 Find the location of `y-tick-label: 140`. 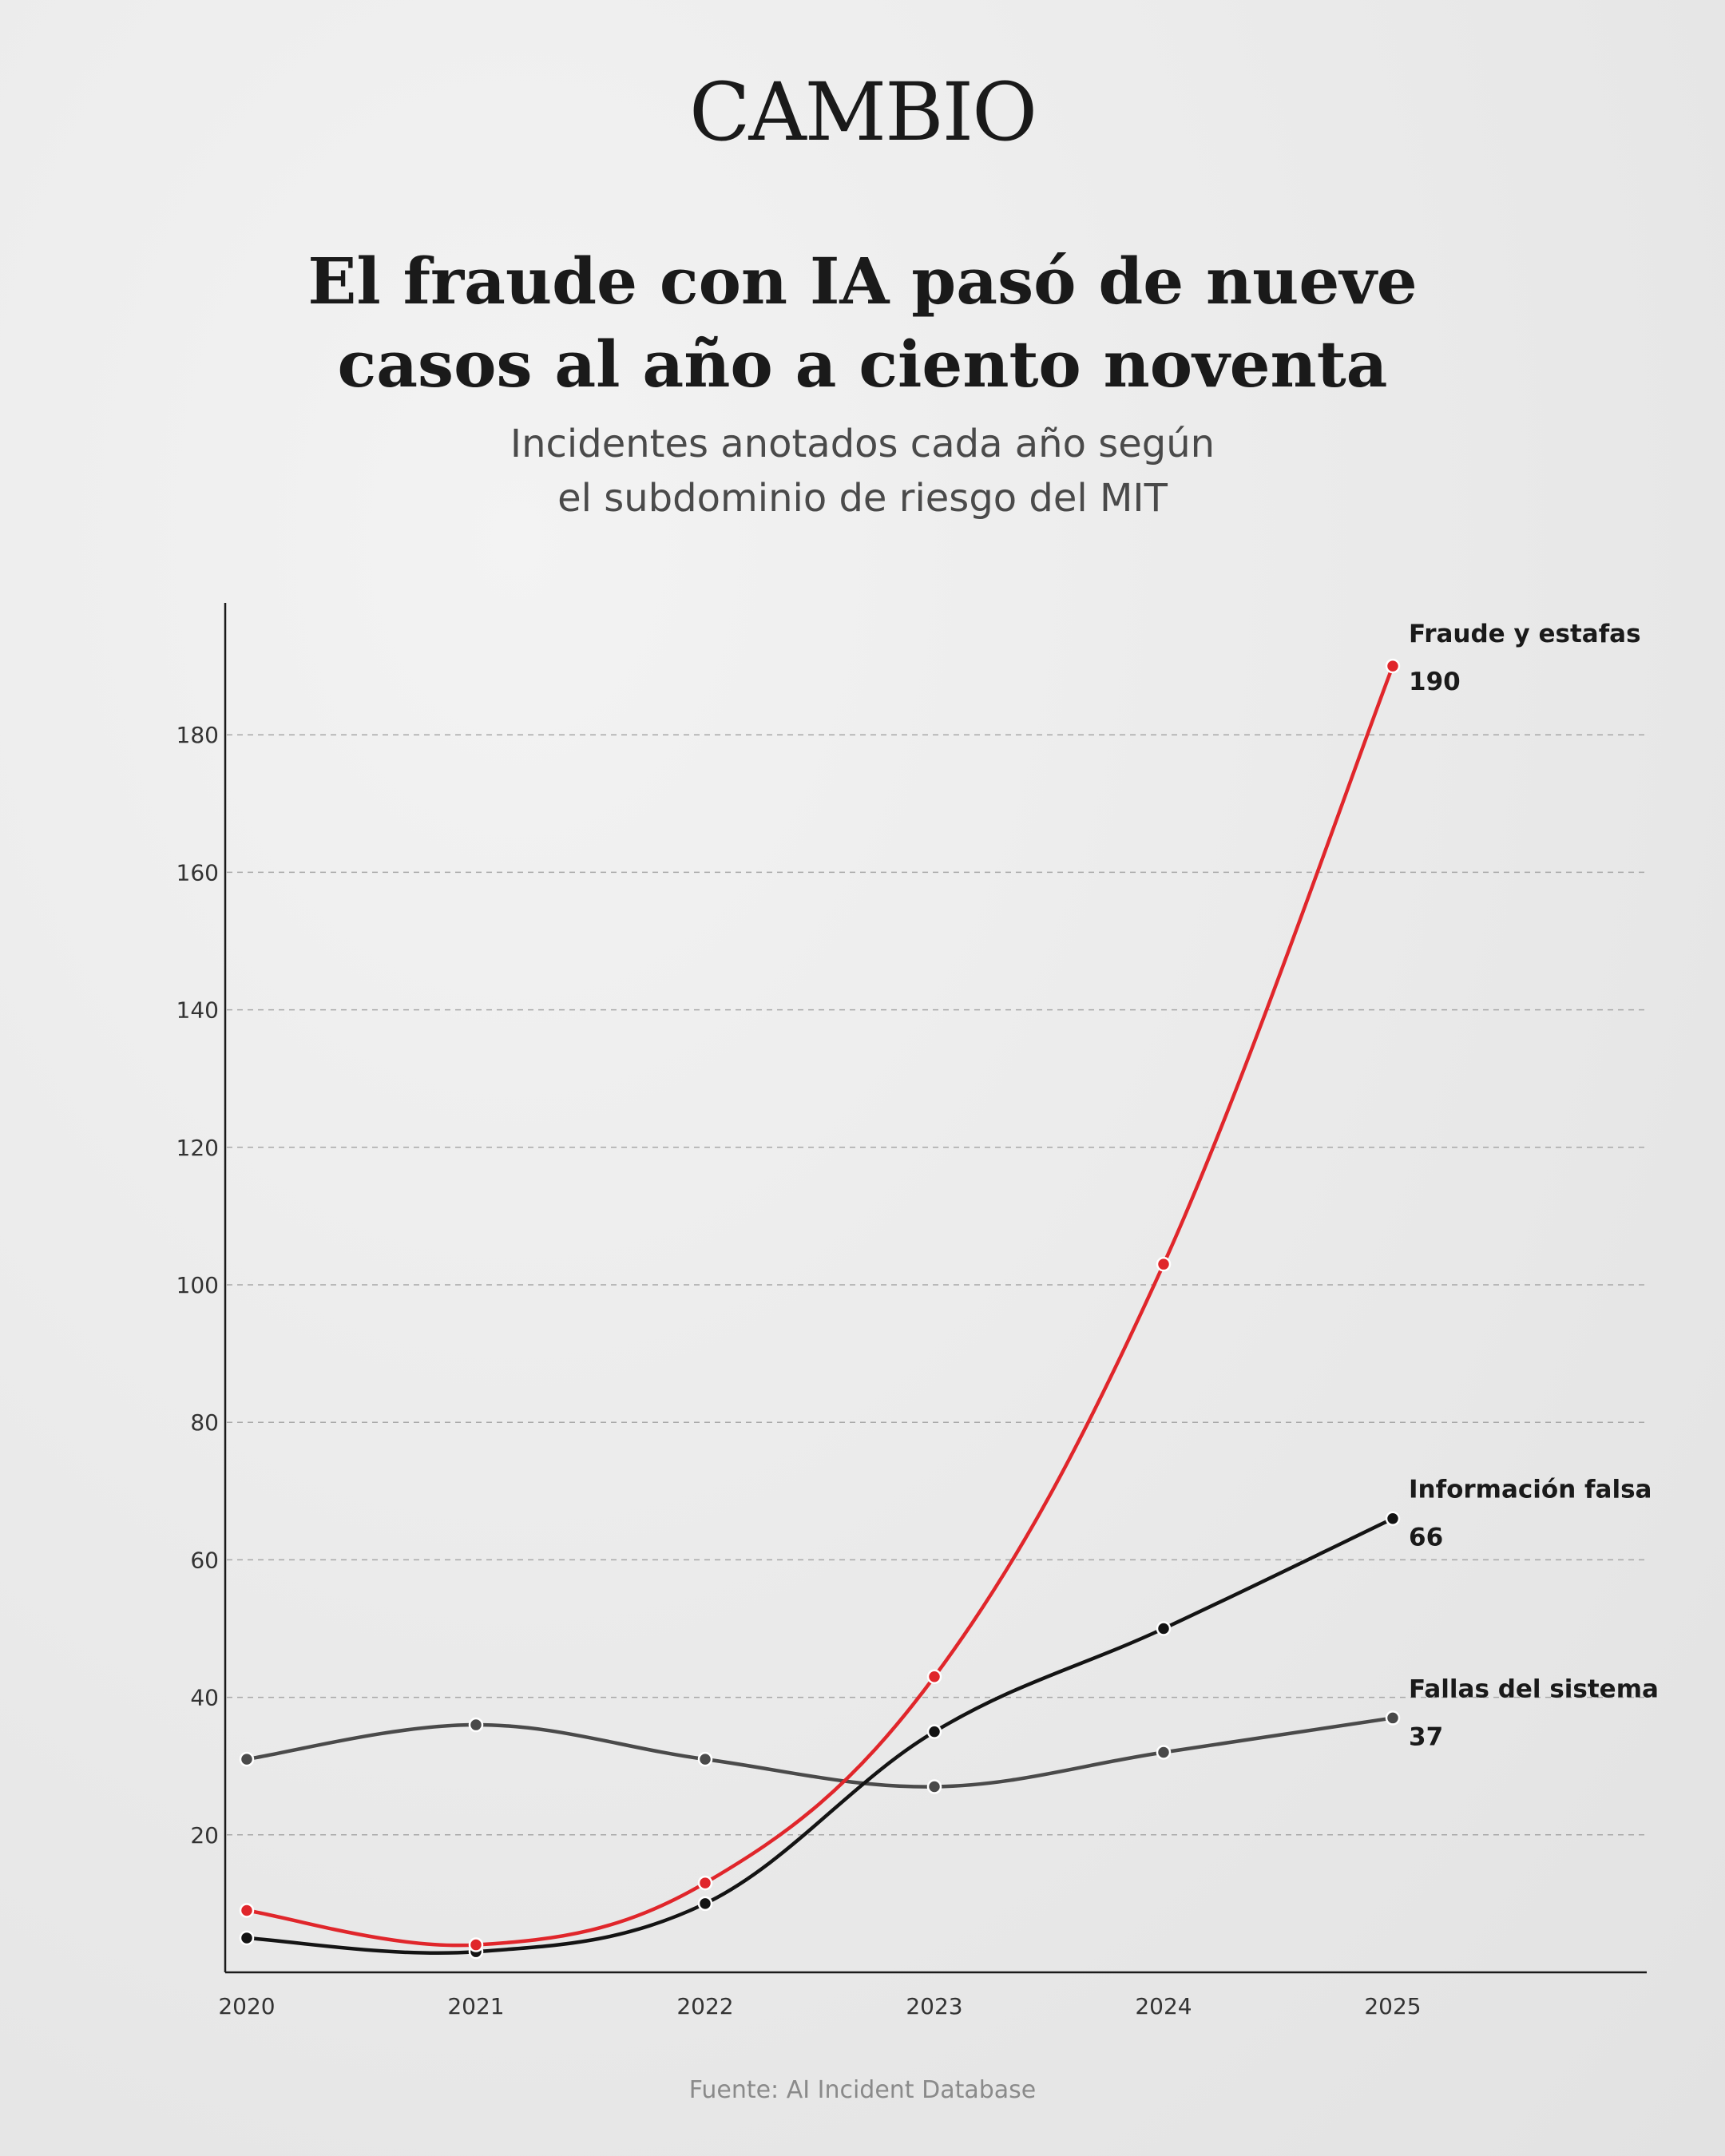

y-tick-label: 140 is located at coordinates (198, 1010).